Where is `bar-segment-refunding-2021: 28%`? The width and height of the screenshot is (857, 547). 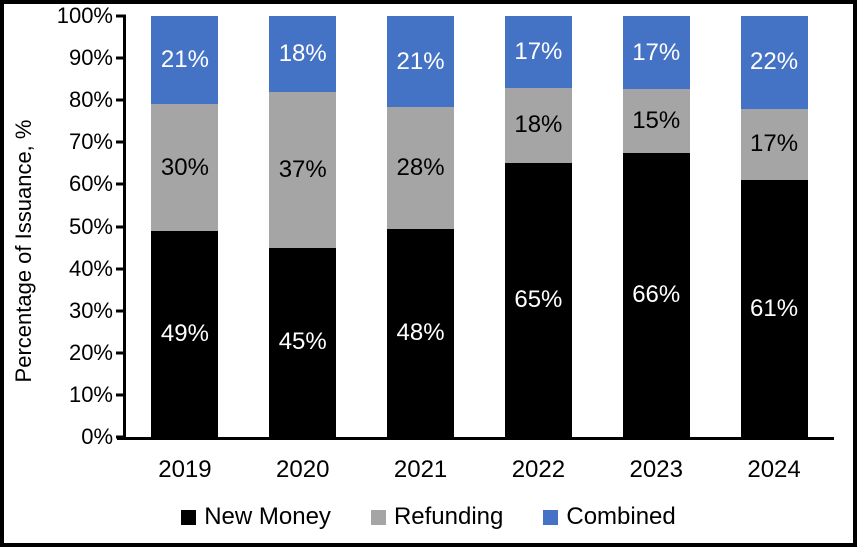
bar-segment-refunding-2021: 28% is located at coordinates (421, 168).